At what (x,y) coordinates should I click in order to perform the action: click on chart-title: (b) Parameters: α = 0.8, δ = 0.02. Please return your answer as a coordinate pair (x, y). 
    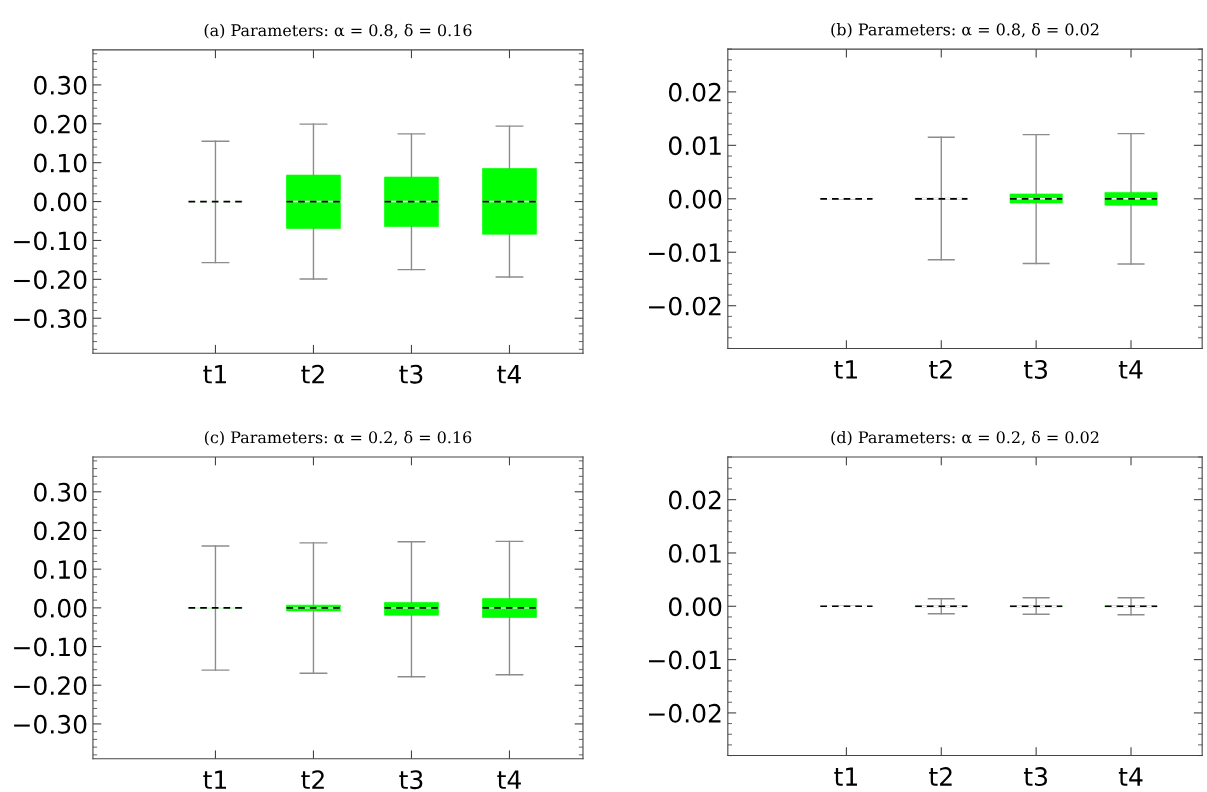
    Looking at the image, I should click on (965, 30).